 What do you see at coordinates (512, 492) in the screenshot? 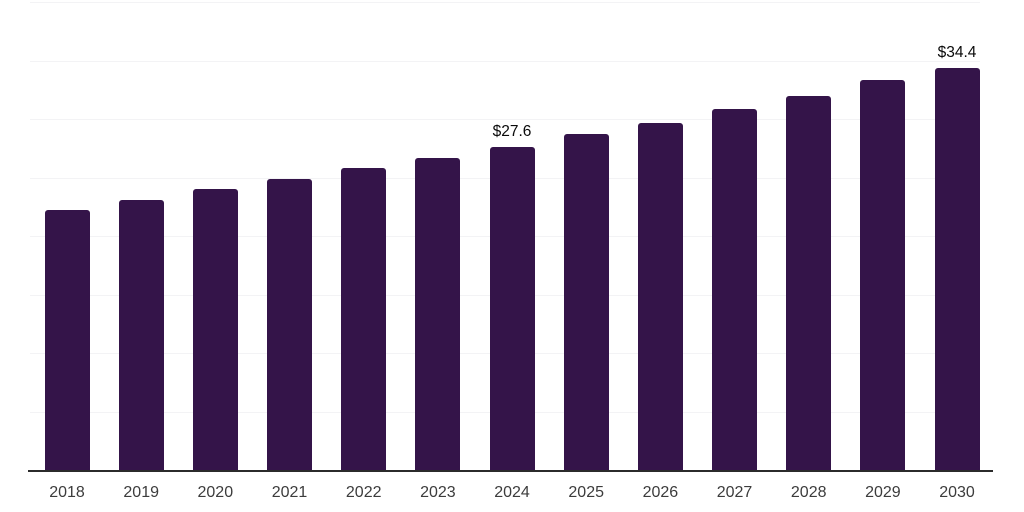
I see `x-tick-label-2024: 2024` at bounding box center [512, 492].